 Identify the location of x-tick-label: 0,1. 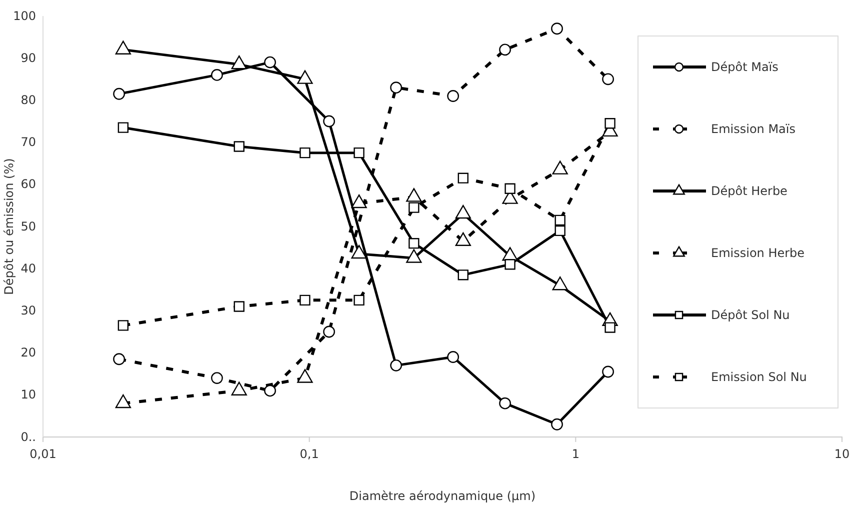
(309, 454).